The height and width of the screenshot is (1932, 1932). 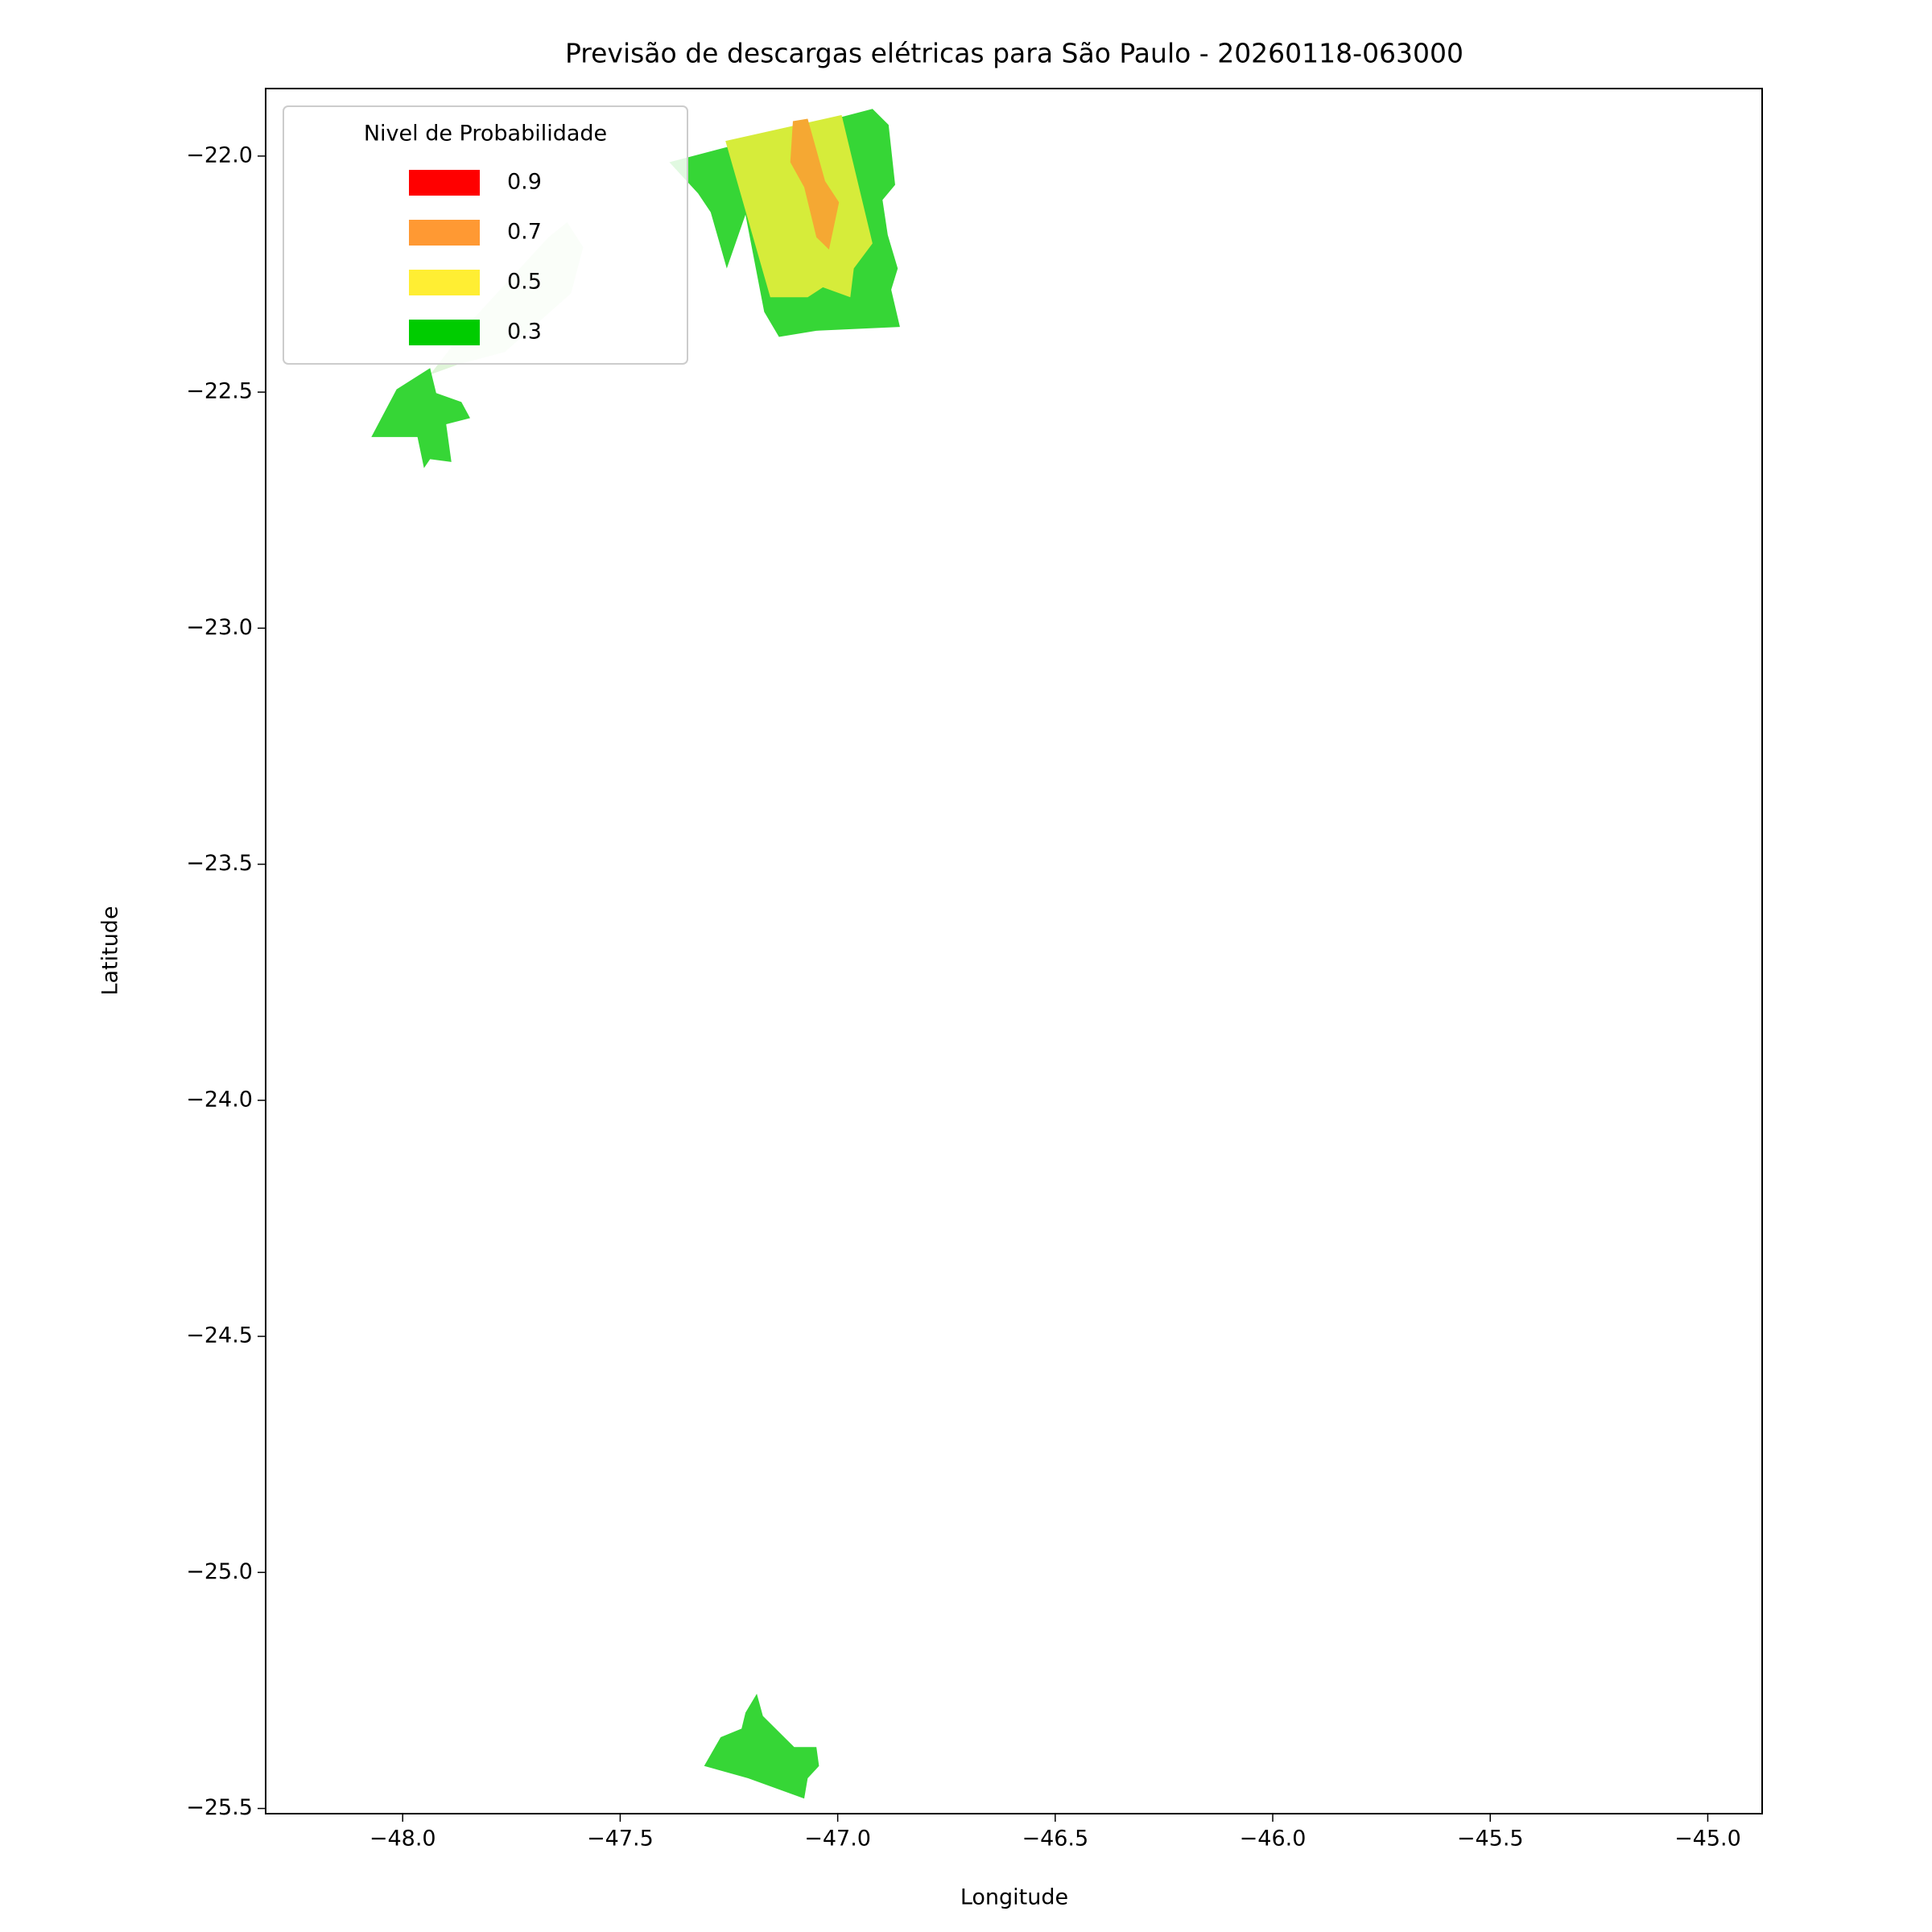 What do you see at coordinates (524, 182) in the screenshot?
I see `legend-label: 0.9` at bounding box center [524, 182].